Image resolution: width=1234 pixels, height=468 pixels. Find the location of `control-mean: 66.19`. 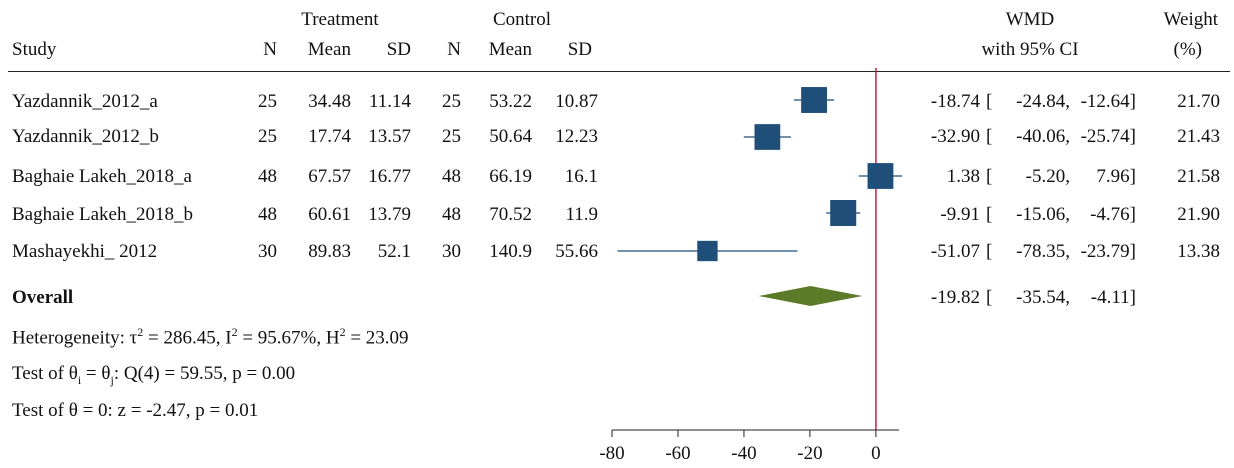

control-mean: 66.19 is located at coordinates (510, 176).